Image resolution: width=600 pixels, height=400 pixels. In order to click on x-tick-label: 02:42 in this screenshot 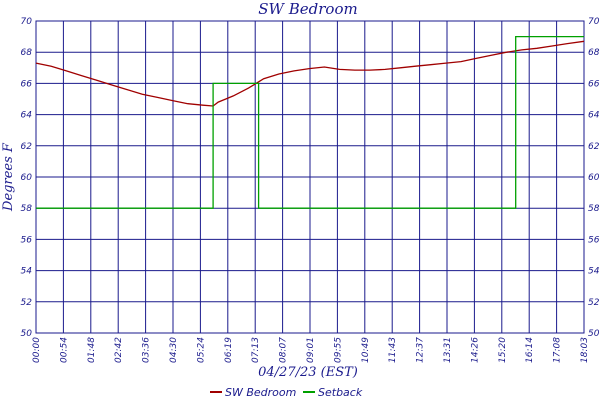, I will do `click(119, 350)`.